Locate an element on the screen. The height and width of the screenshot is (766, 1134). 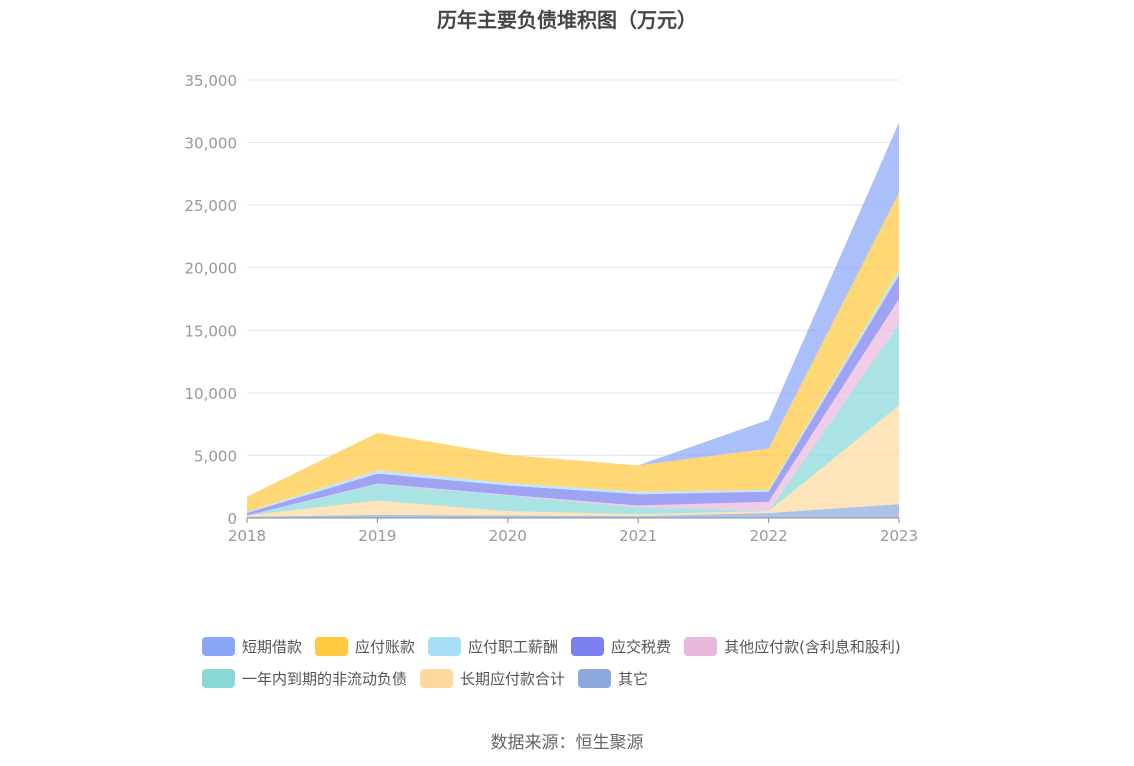
chart-title: 历年主要负债堆积图（万元） is located at coordinates (567, 20).